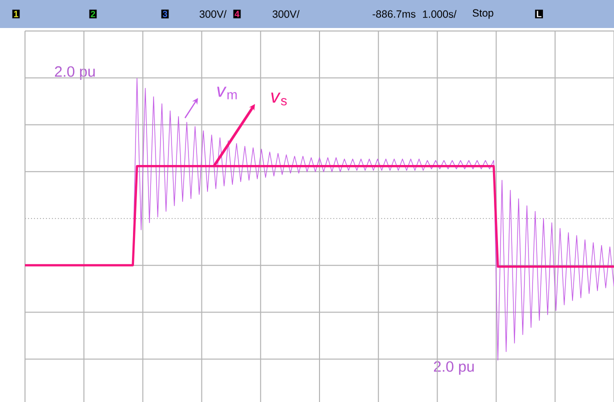 This screenshot has width=614, height=402. I want to click on text: 2.0 pu, so click(454, 368).